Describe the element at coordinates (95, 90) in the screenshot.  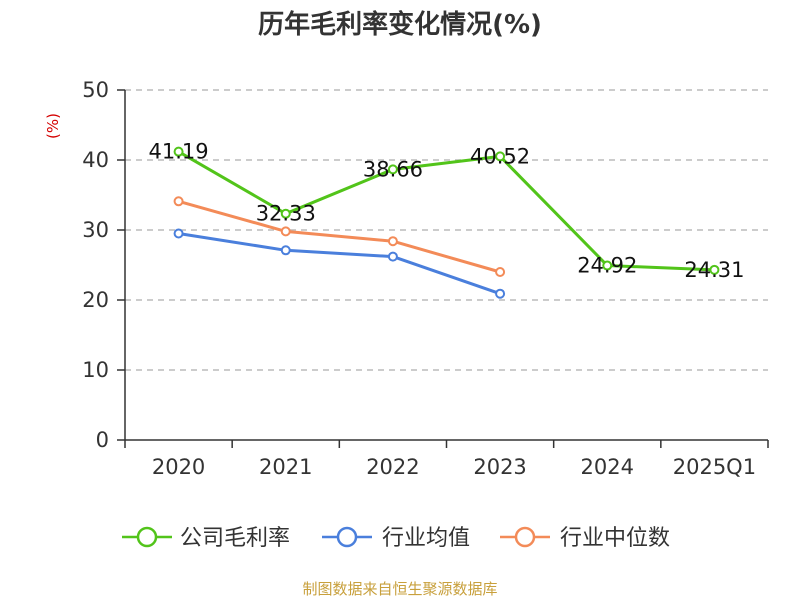
I see `y-tick-label: 50` at that location.